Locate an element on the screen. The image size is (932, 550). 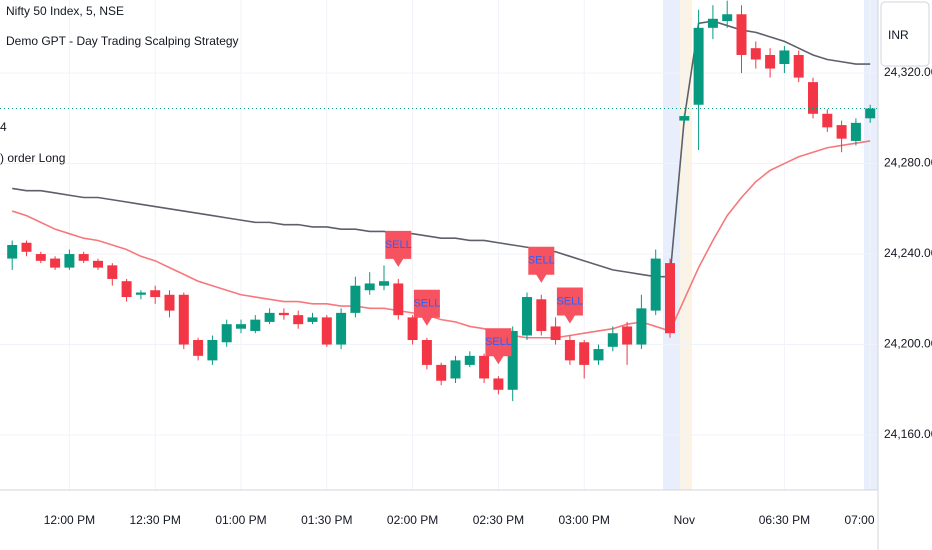
annotation: ) order Long is located at coordinates (32, 158).